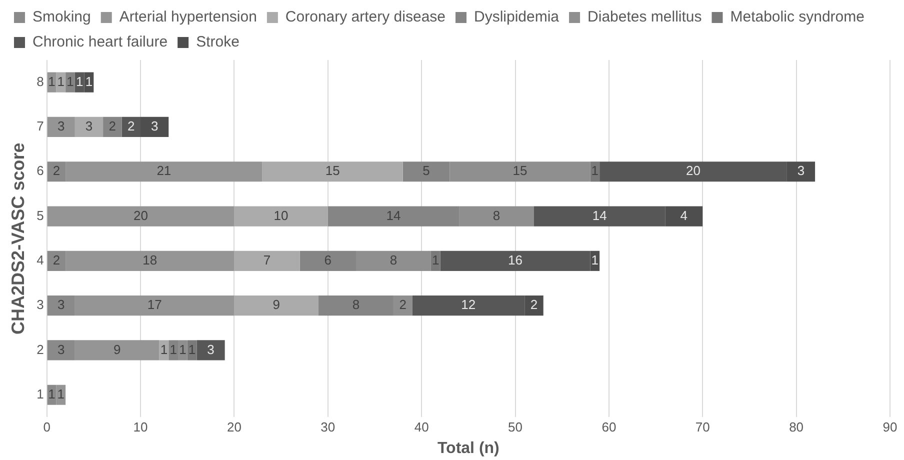  Describe the element at coordinates (61, 17) in the screenshot. I see `legend-label: Smoking` at that location.